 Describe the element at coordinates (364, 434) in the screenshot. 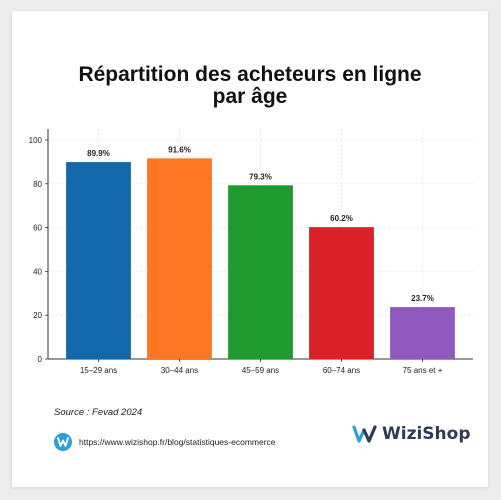

I see `wizishop-logo-icon` at that location.